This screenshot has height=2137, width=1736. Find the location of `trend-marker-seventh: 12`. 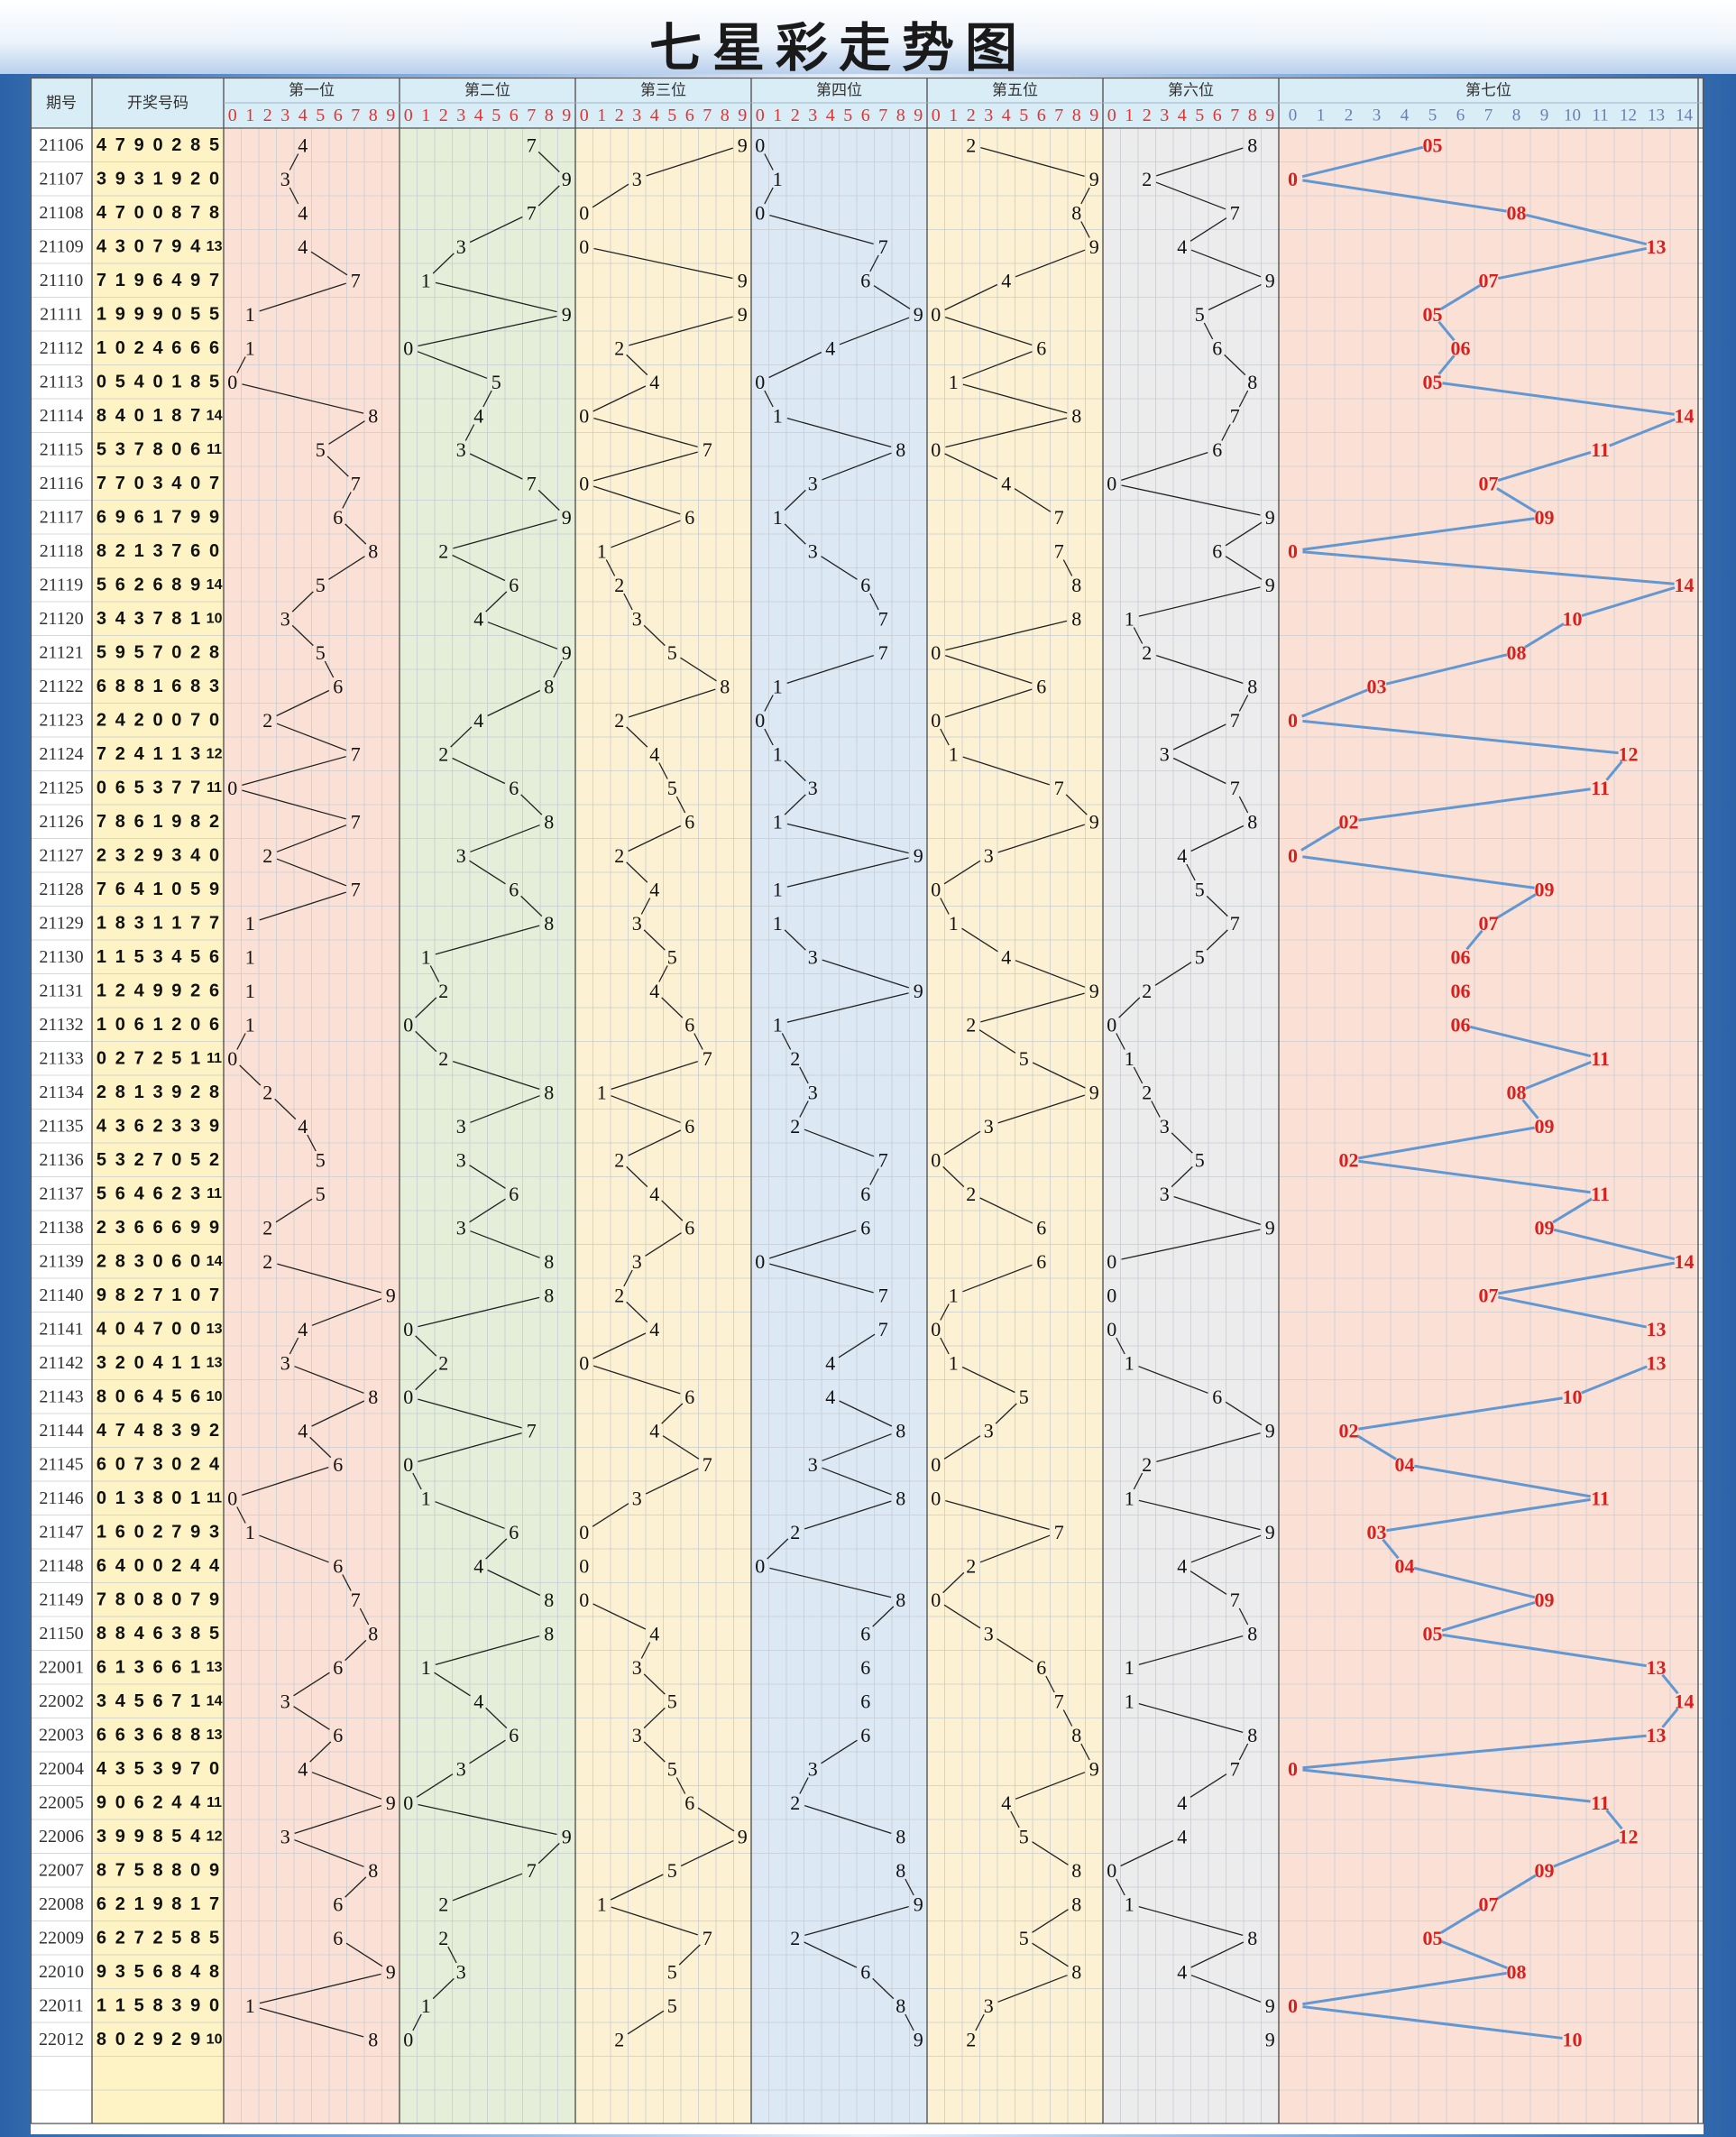

trend-marker-seventh: 12 is located at coordinates (1629, 753).